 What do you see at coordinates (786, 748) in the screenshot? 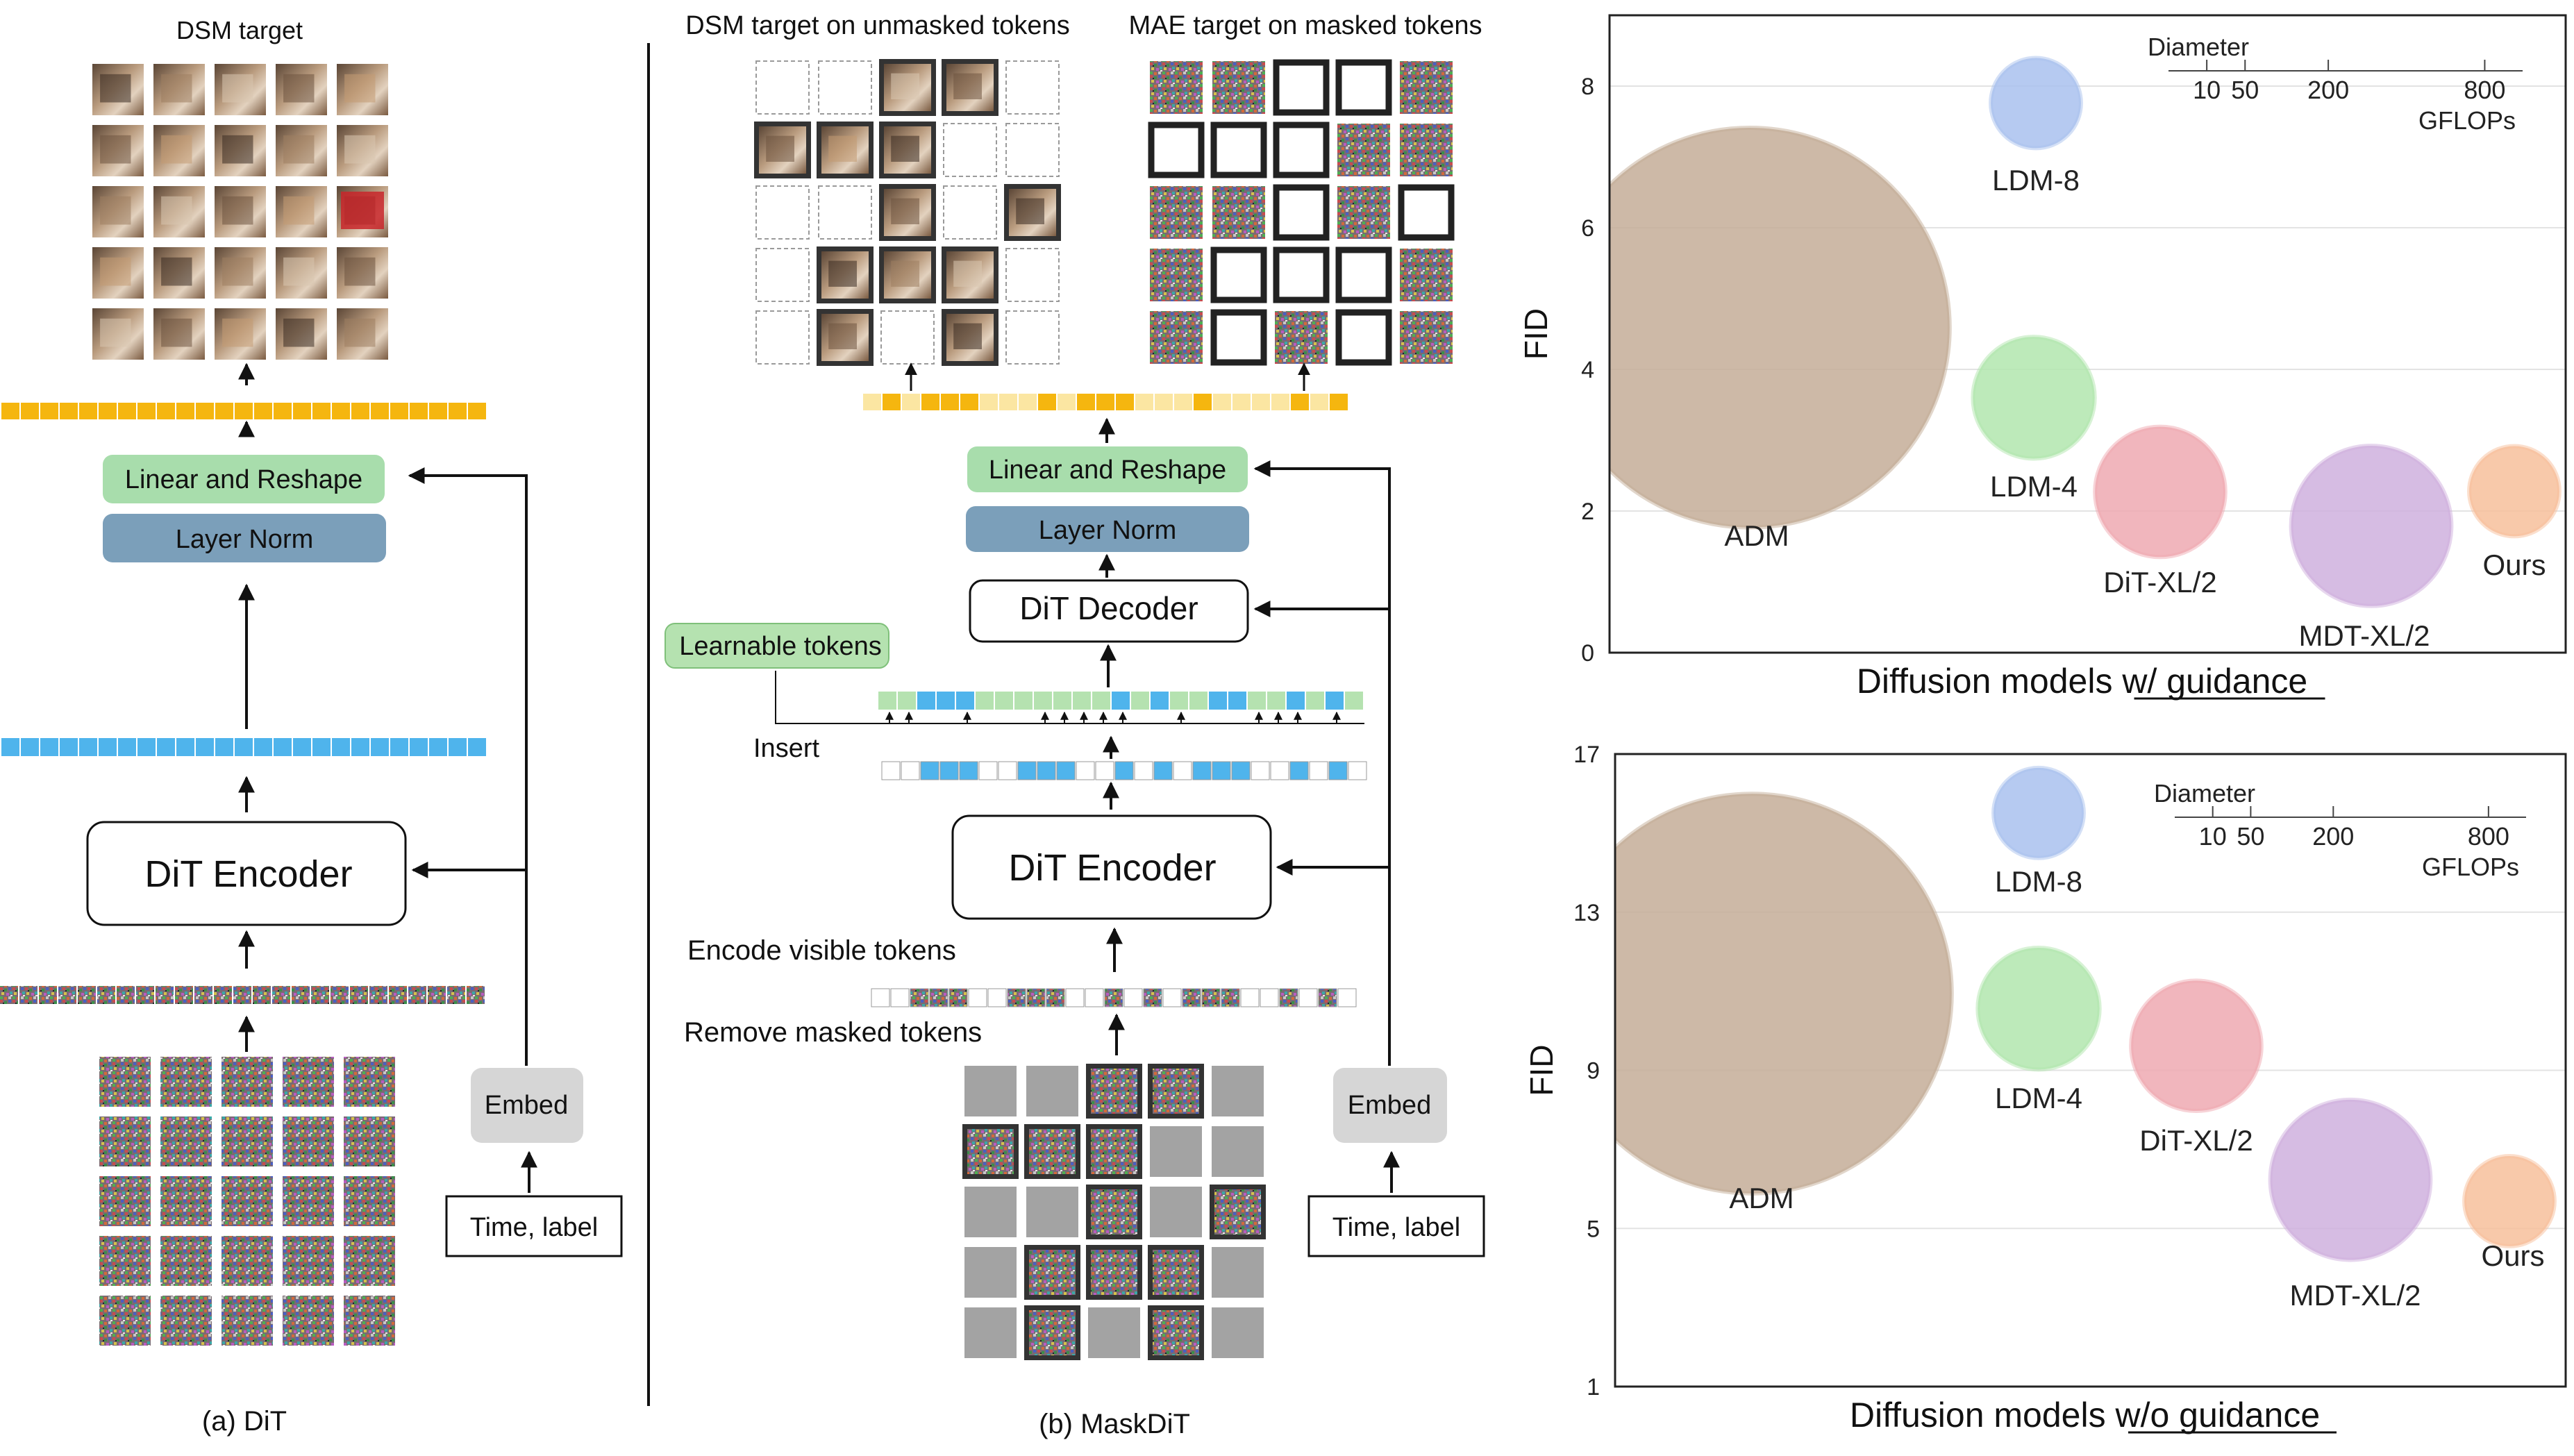
I see `insert-label: Insert` at bounding box center [786, 748].